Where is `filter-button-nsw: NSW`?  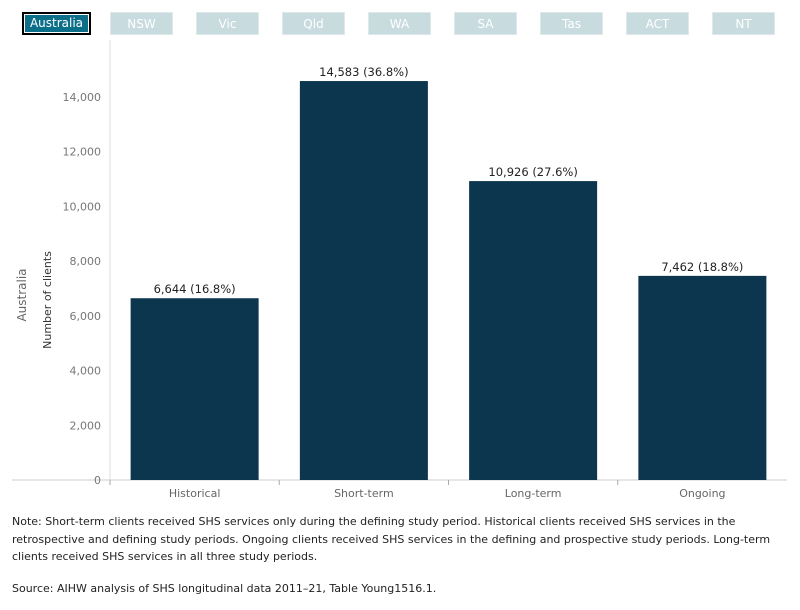
filter-button-nsw: NSW is located at coordinates (141, 23).